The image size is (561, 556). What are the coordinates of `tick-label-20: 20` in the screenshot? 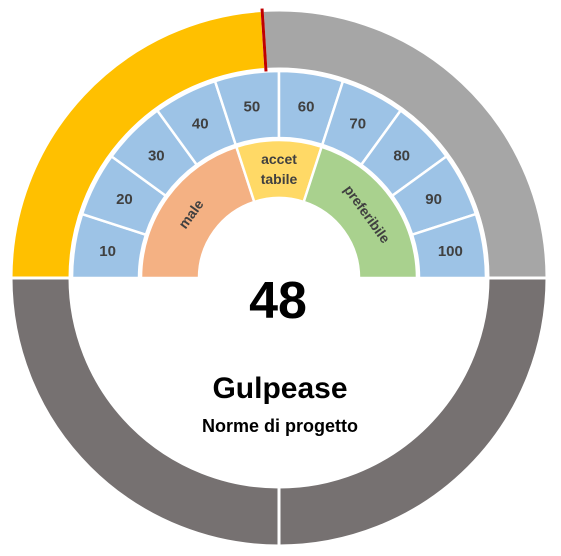 It's located at (124, 199).